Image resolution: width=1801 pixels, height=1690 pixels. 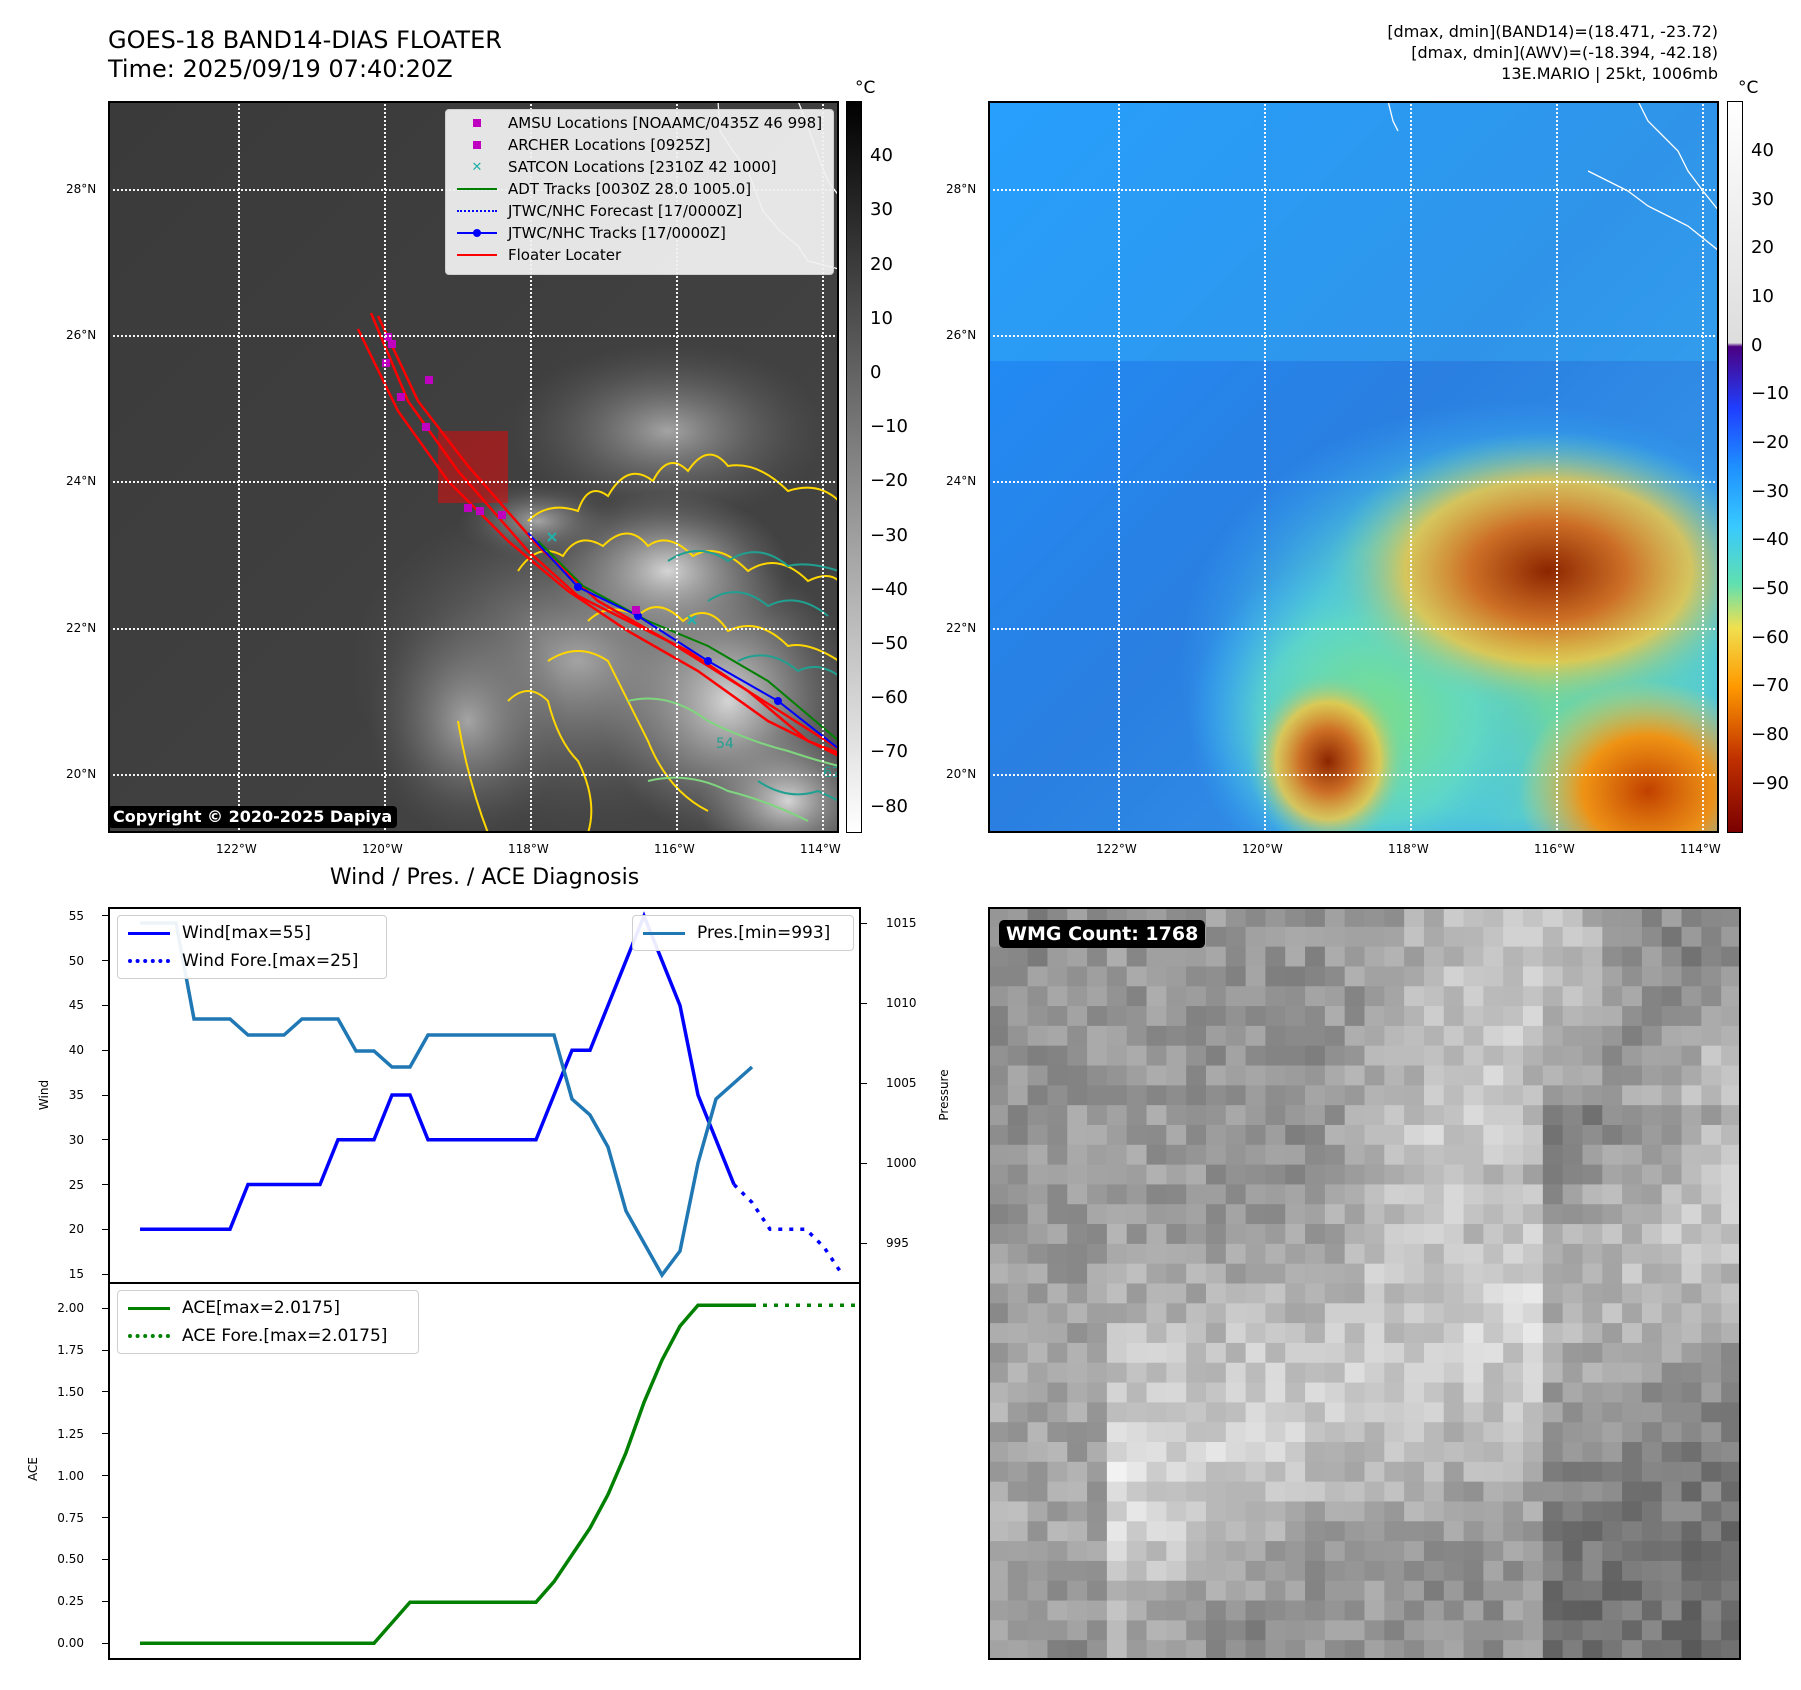 I want to click on wind-legend: Wind[max=55] Wind Fore.[max=25], so click(x=252, y=947).